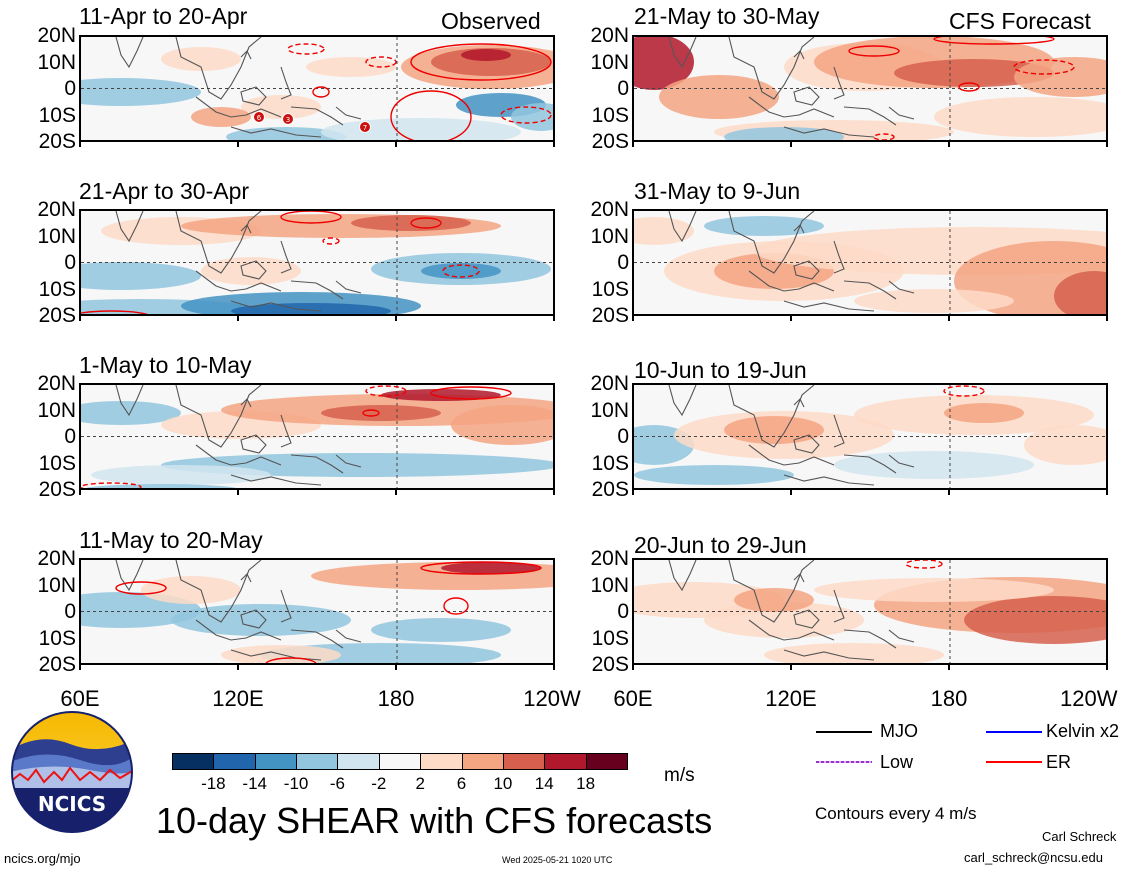 The image size is (1135, 872). I want to click on lon-label-60e-right: 60E, so click(633, 698).